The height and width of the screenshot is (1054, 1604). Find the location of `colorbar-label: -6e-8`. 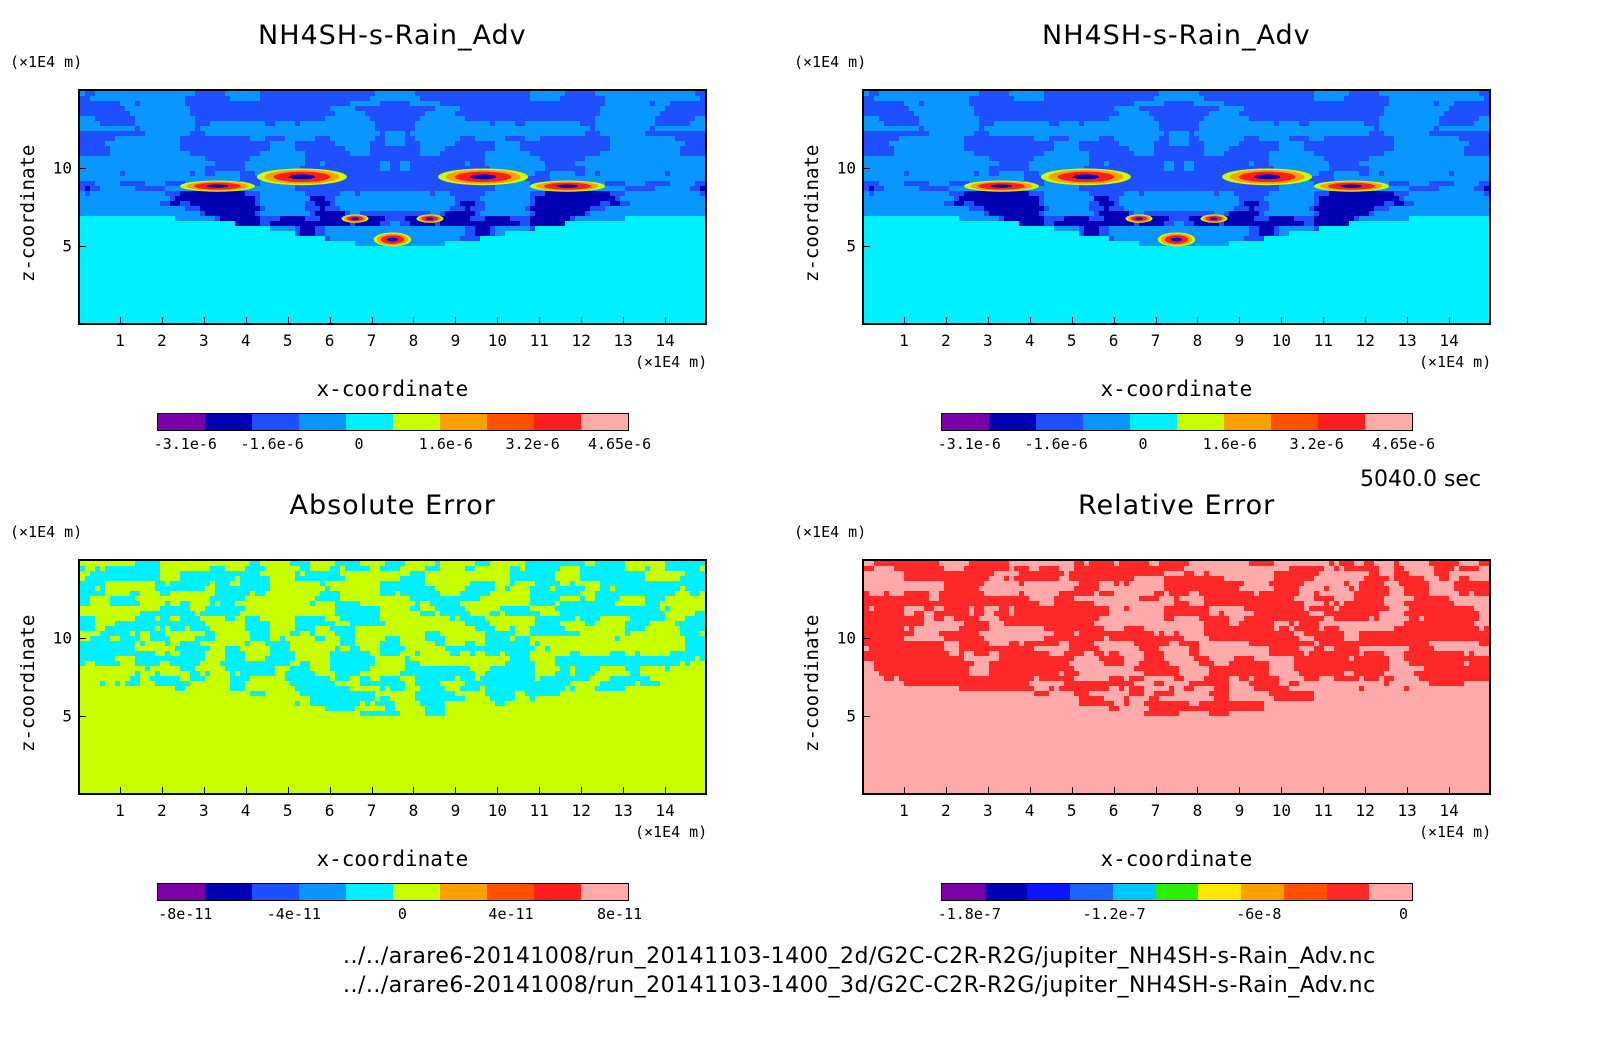

colorbar-label: -6e-8 is located at coordinates (1259, 914).